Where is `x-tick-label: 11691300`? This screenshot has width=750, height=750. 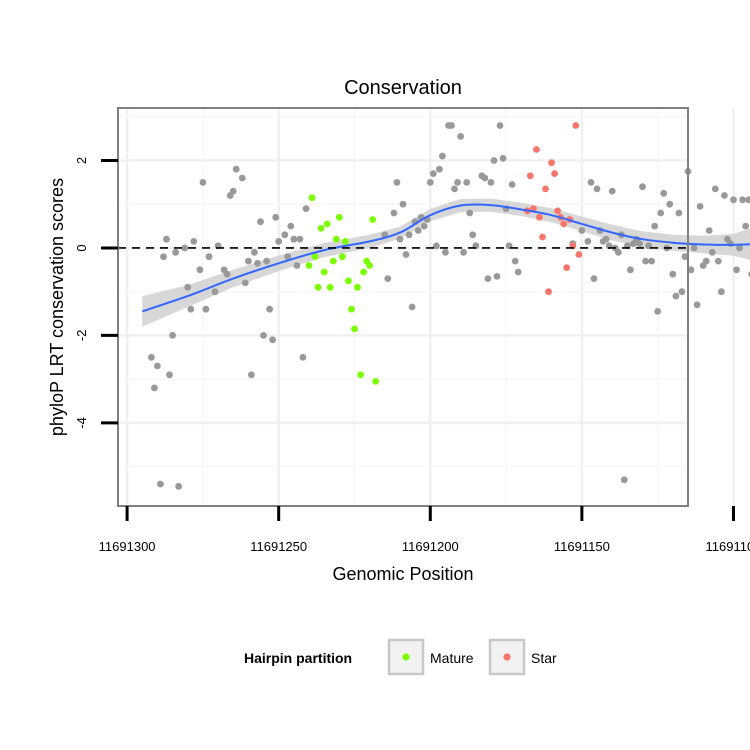
x-tick-label: 11691300 is located at coordinates (127, 546).